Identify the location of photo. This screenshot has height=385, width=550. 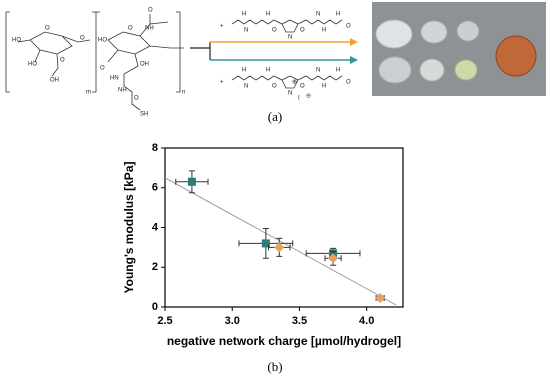
(459, 49).